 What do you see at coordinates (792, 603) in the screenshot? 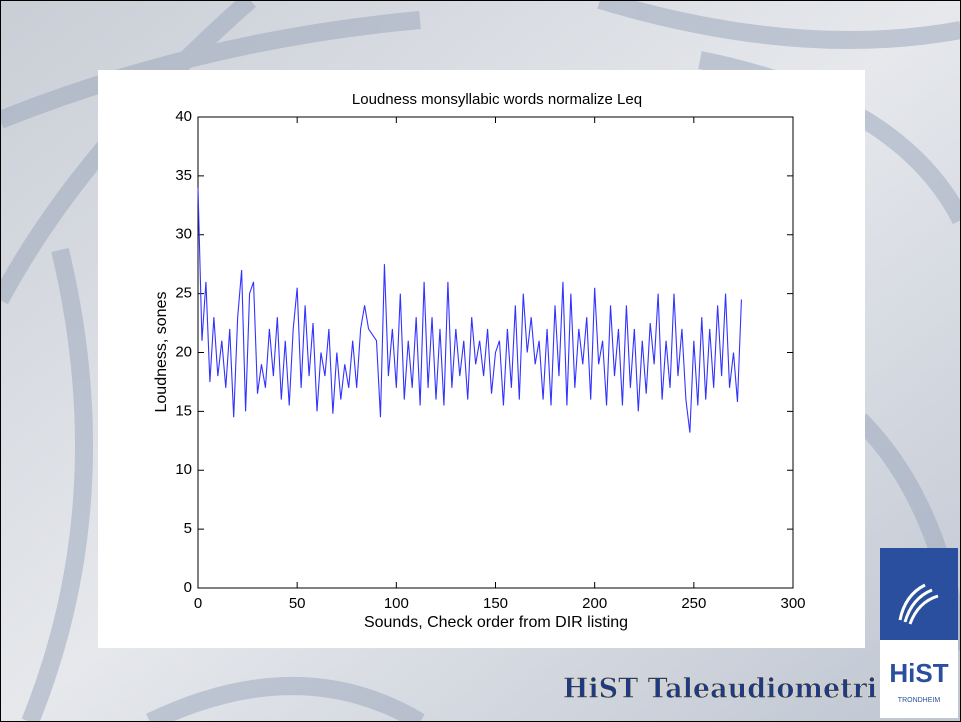
I see `x-tick-label: 300` at bounding box center [792, 603].